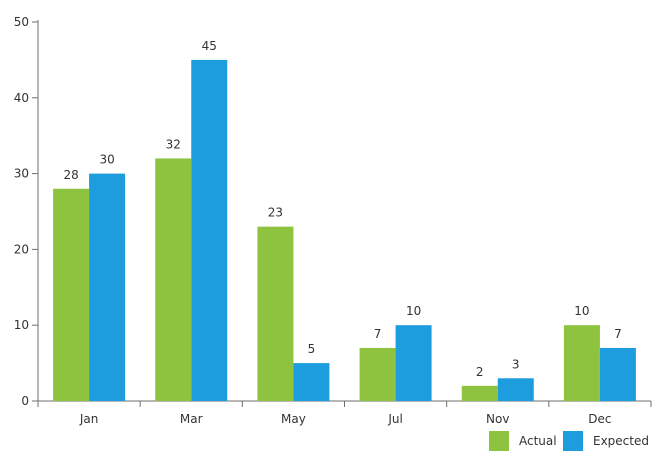 The width and height of the screenshot is (670, 474). What do you see at coordinates (21, 174) in the screenshot?
I see `y-tick-label: 30` at bounding box center [21, 174].